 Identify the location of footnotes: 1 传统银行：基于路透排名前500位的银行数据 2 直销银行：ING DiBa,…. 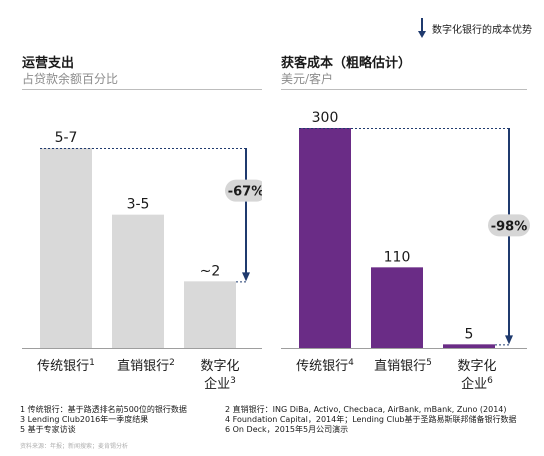
(275, 420).